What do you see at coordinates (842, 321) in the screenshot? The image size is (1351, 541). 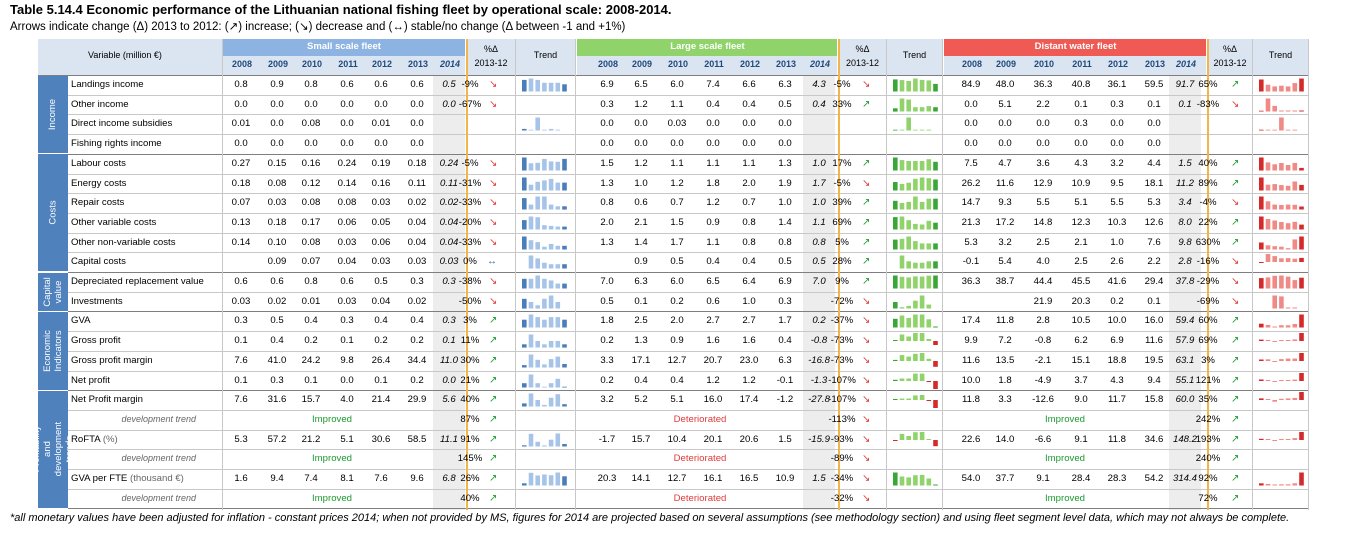 I see `pct-change: -37%` at bounding box center [842, 321].